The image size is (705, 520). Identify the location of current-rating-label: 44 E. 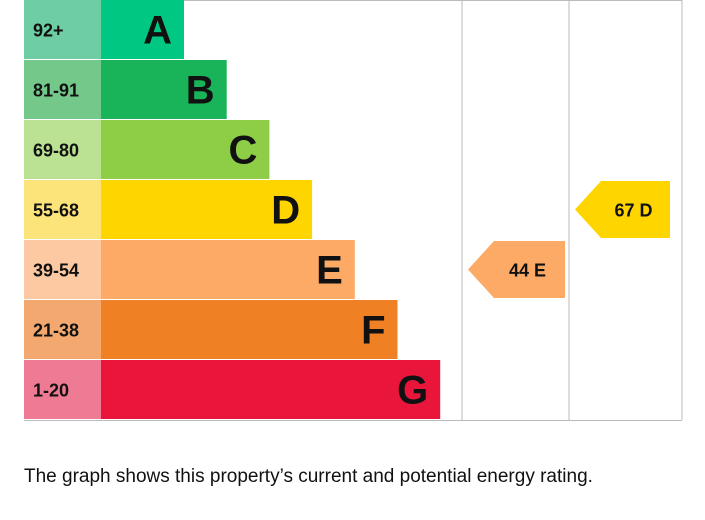
(527, 271).